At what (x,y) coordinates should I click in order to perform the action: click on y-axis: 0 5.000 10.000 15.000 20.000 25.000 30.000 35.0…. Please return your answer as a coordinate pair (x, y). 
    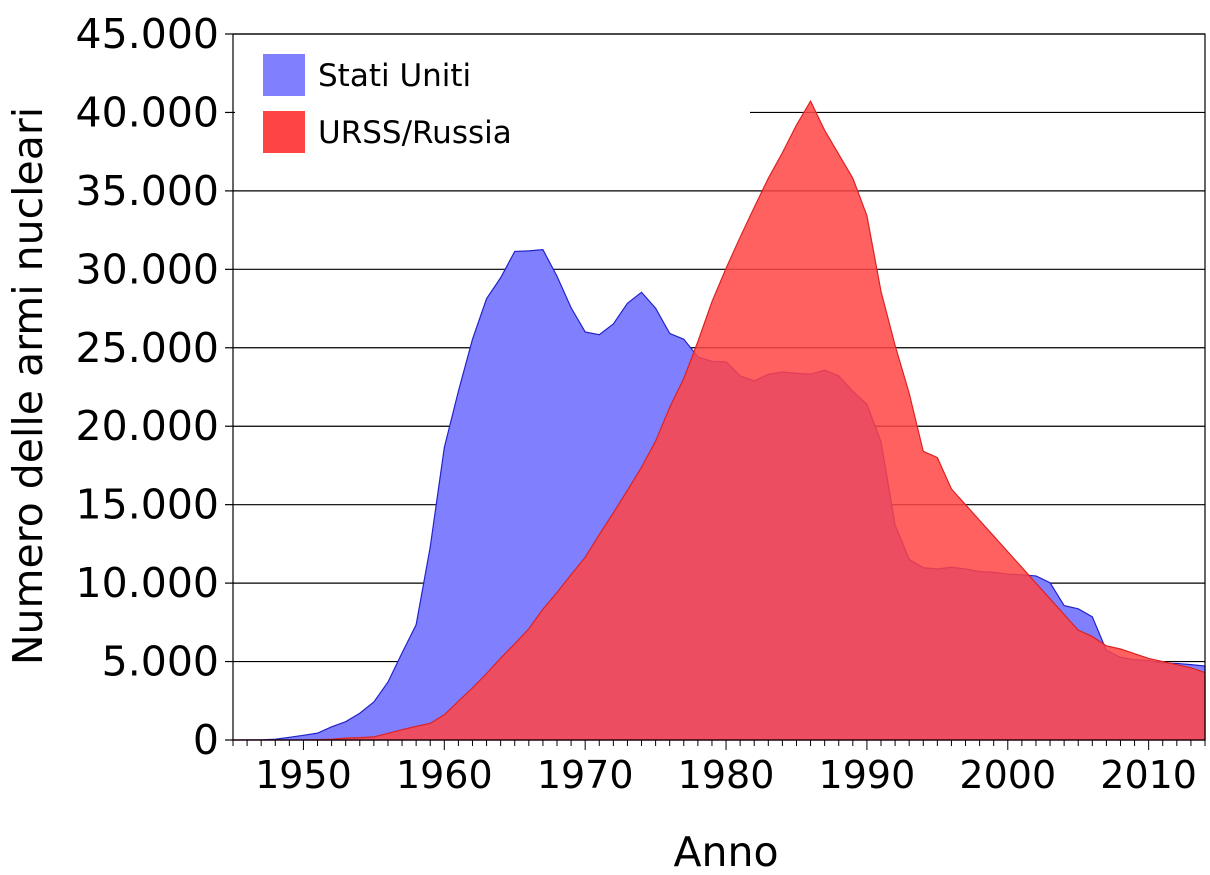
    Looking at the image, I should click on (154, 387).